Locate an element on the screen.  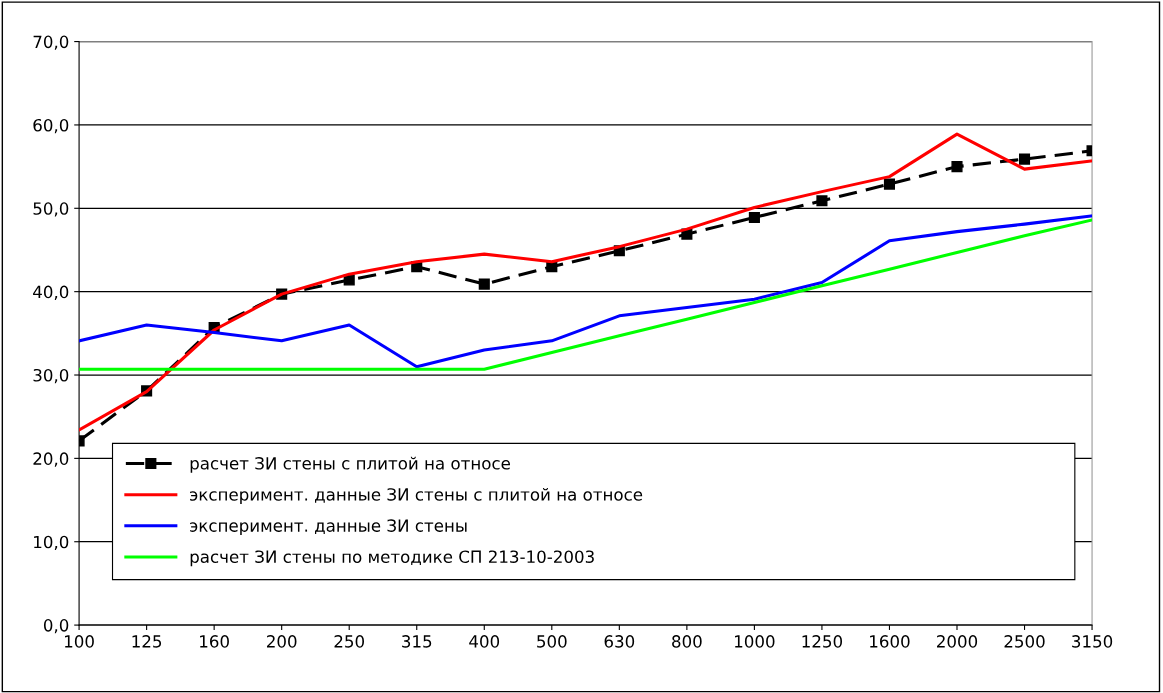
x-tick-label: 200 is located at coordinates (281, 641).